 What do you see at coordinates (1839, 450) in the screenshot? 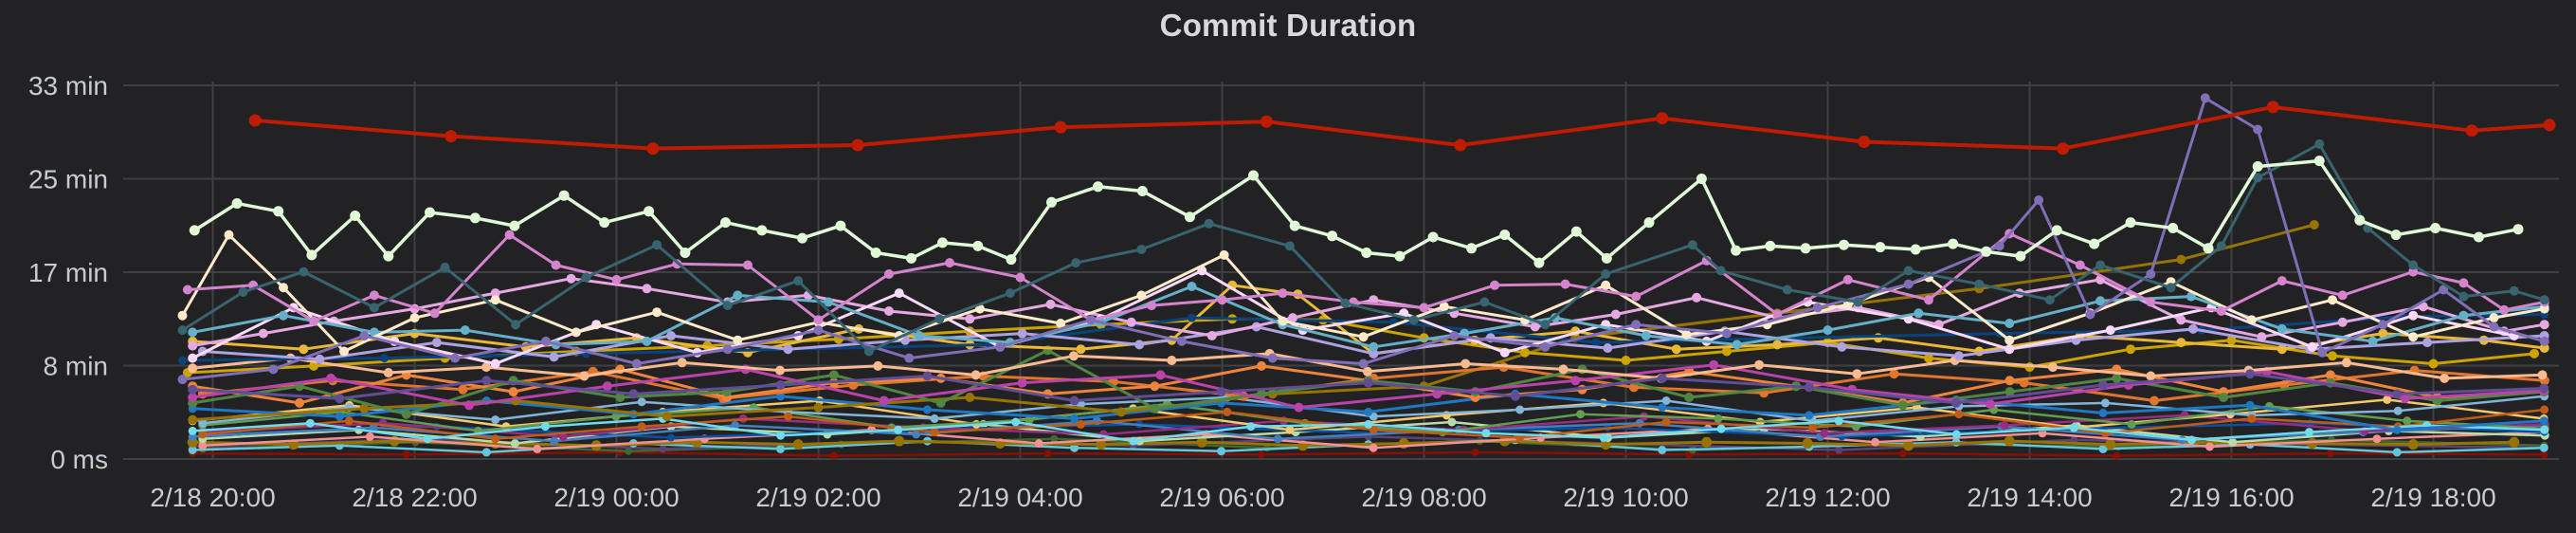
I see `data-point-violet2` at bounding box center [1839, 450].